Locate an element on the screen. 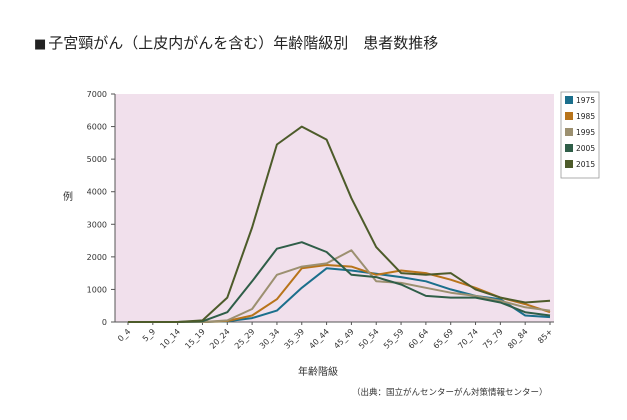 The height and width of the screenshot is (420, 627). x-tick-label: 70_74 is located at coordinates (468, 339).